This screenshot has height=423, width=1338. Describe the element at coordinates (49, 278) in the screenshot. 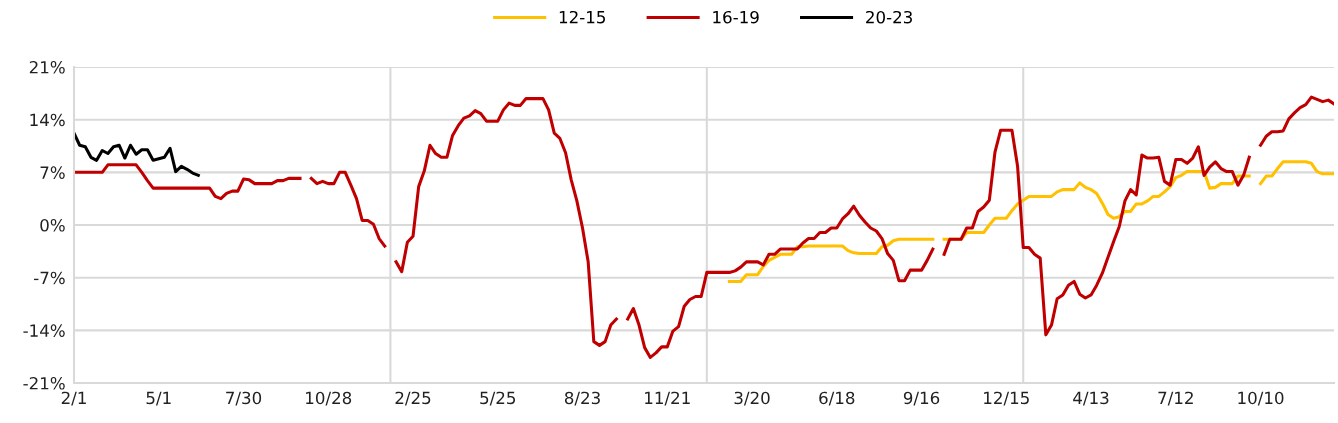

I see `y-tick-label: -7%` at that location.